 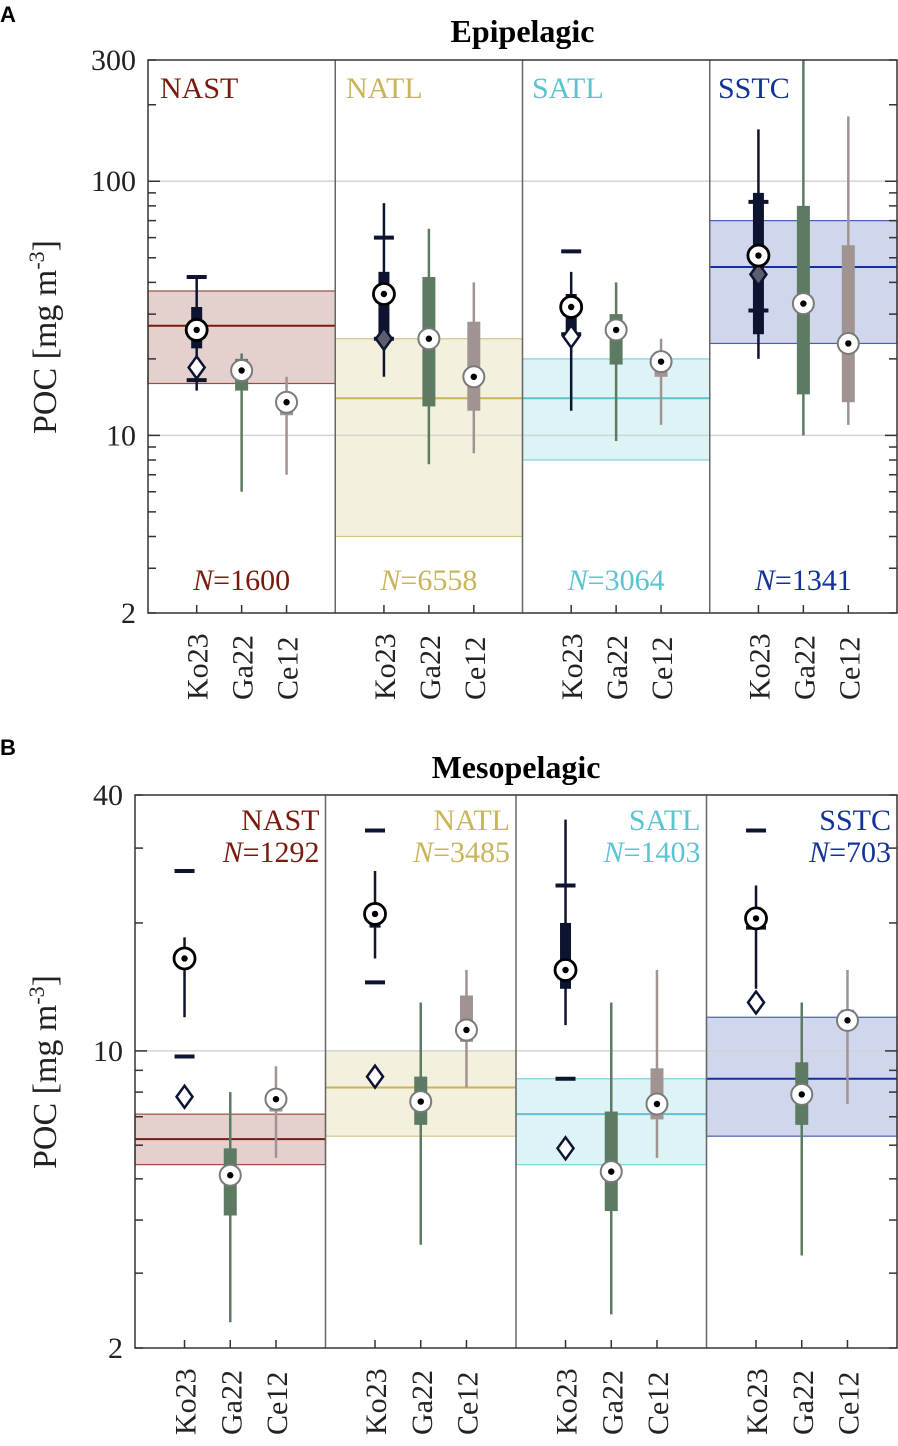 I want to click on sample-count: N=1600, so click(x=241, y=580).